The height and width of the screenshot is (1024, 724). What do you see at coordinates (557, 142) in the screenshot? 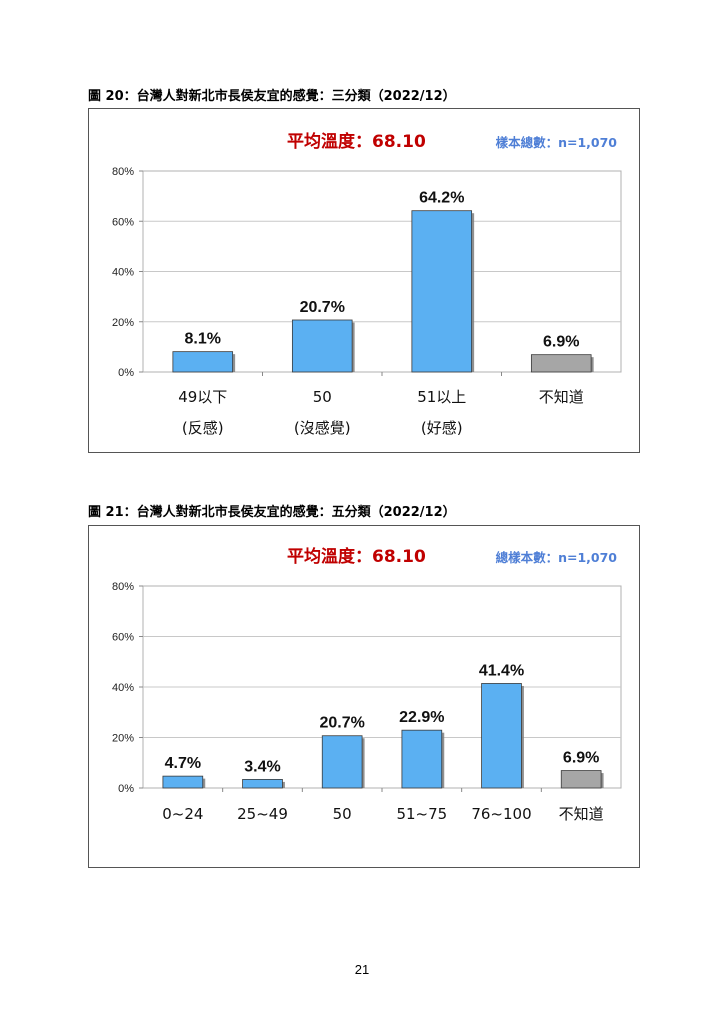
I see `sample-size-label: 樣本總數：n=1,070` at bounding box center [557, 142].